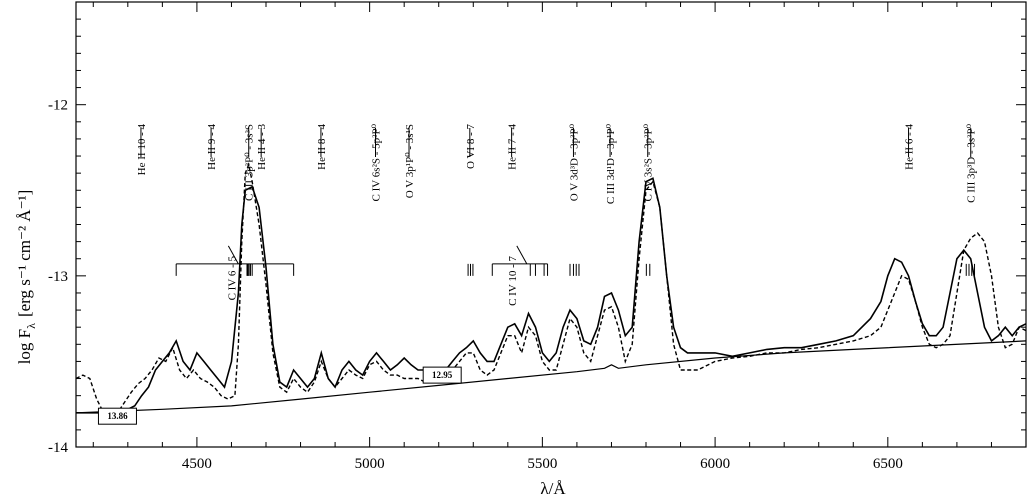  I want to click on line-id-label: He II 4 - 3, so click(262, 147).